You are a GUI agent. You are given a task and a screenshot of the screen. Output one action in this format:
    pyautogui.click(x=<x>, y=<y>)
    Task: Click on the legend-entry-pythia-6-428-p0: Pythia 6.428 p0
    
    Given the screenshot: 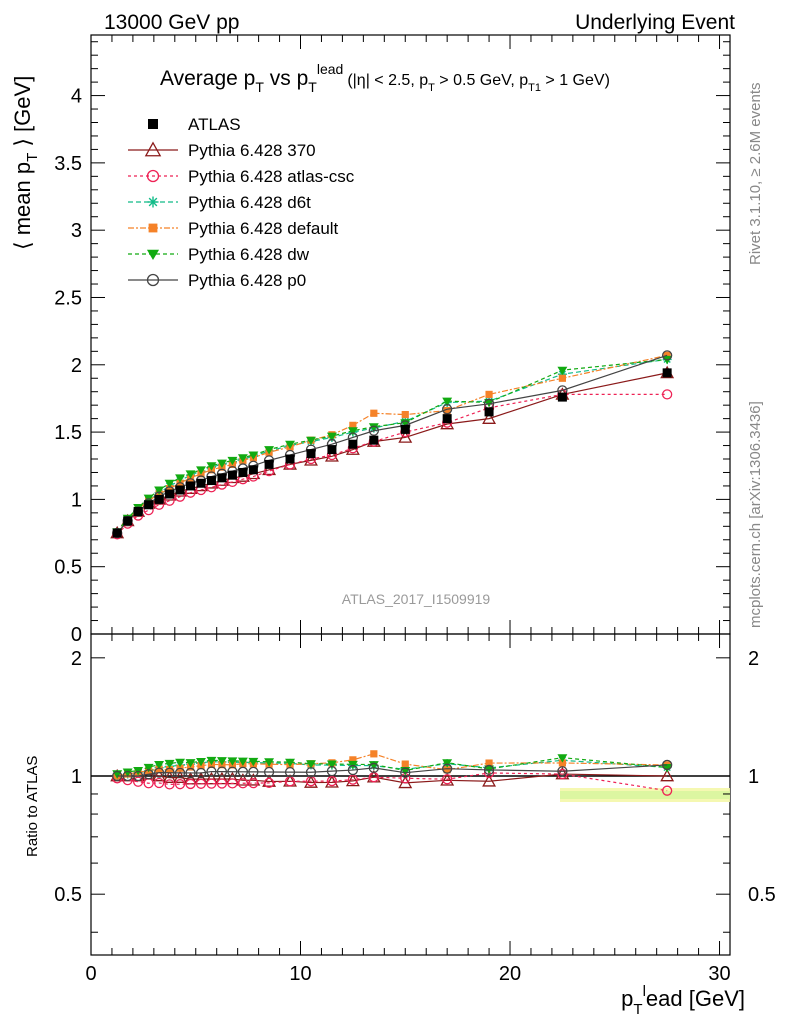 What is the action you would take?
    pyautogui.click(x=217, y=280)
    